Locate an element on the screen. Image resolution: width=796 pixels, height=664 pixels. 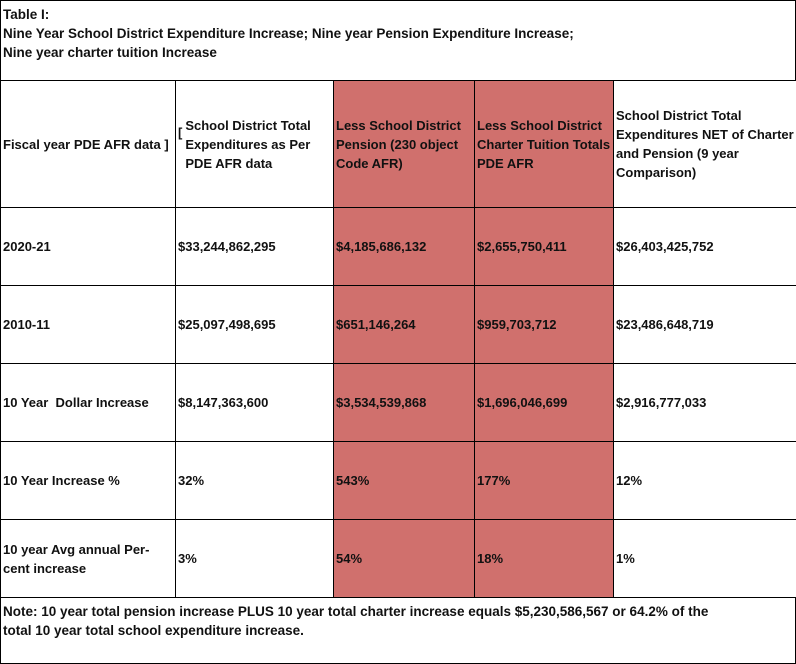
cell-text: 10 Year Dollar Increase is located at coordinates (76, 402).